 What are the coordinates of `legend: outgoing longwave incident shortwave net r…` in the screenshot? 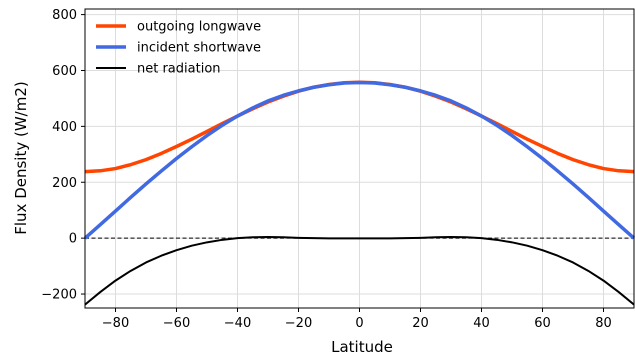 It's located at (178, 48).